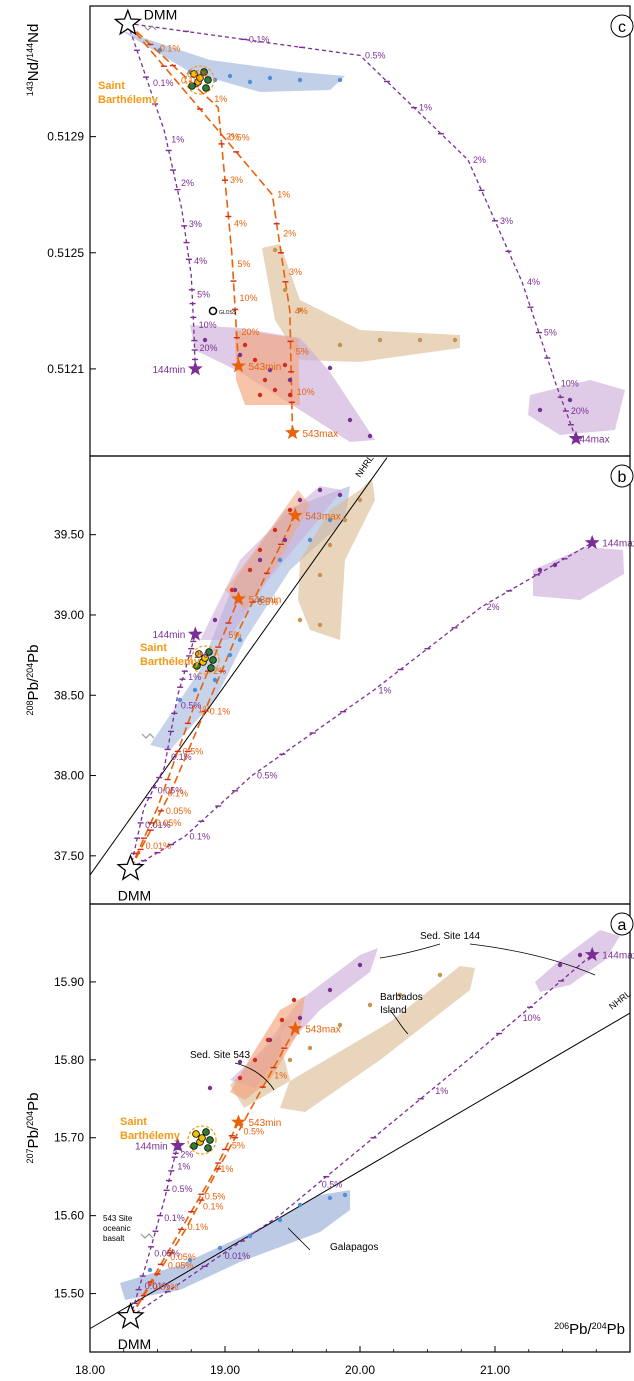  Describe the element at coordinates (622, 27) in the screenshot. I see `panel-letter: c` at that location.